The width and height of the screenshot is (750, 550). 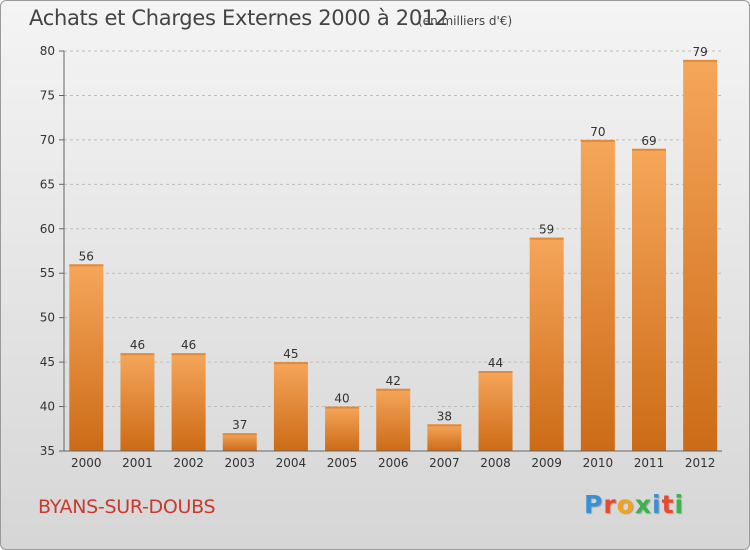 What do you see at coordinates (47, 51) in the screenshot?
I see `y-tick-label: 80` at bounding box center [47, 51].